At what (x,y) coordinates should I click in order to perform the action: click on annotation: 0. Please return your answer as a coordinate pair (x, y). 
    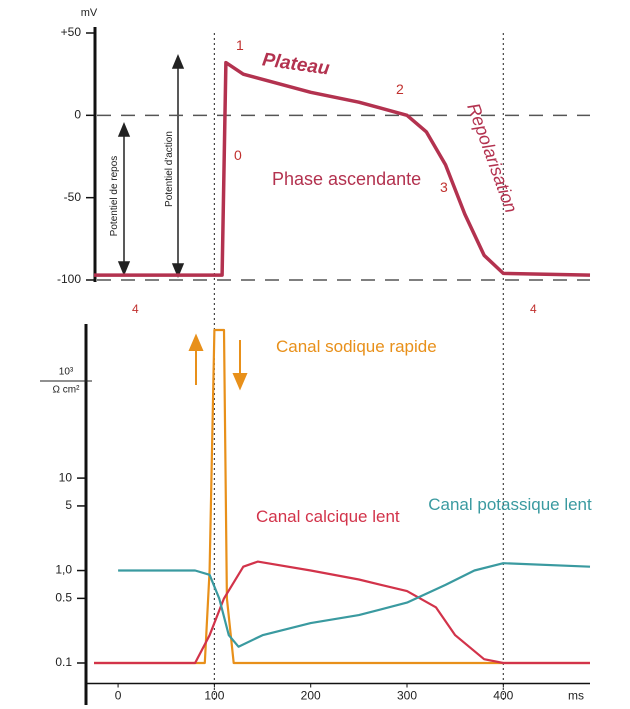
    Looking at the image, I should click on (238, 155).